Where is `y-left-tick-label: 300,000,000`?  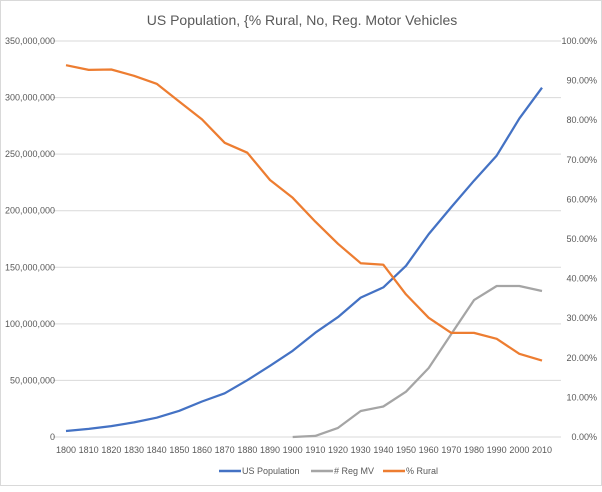 y-left-tick-label: 300,000,000 is located at coordinates (30, 98).